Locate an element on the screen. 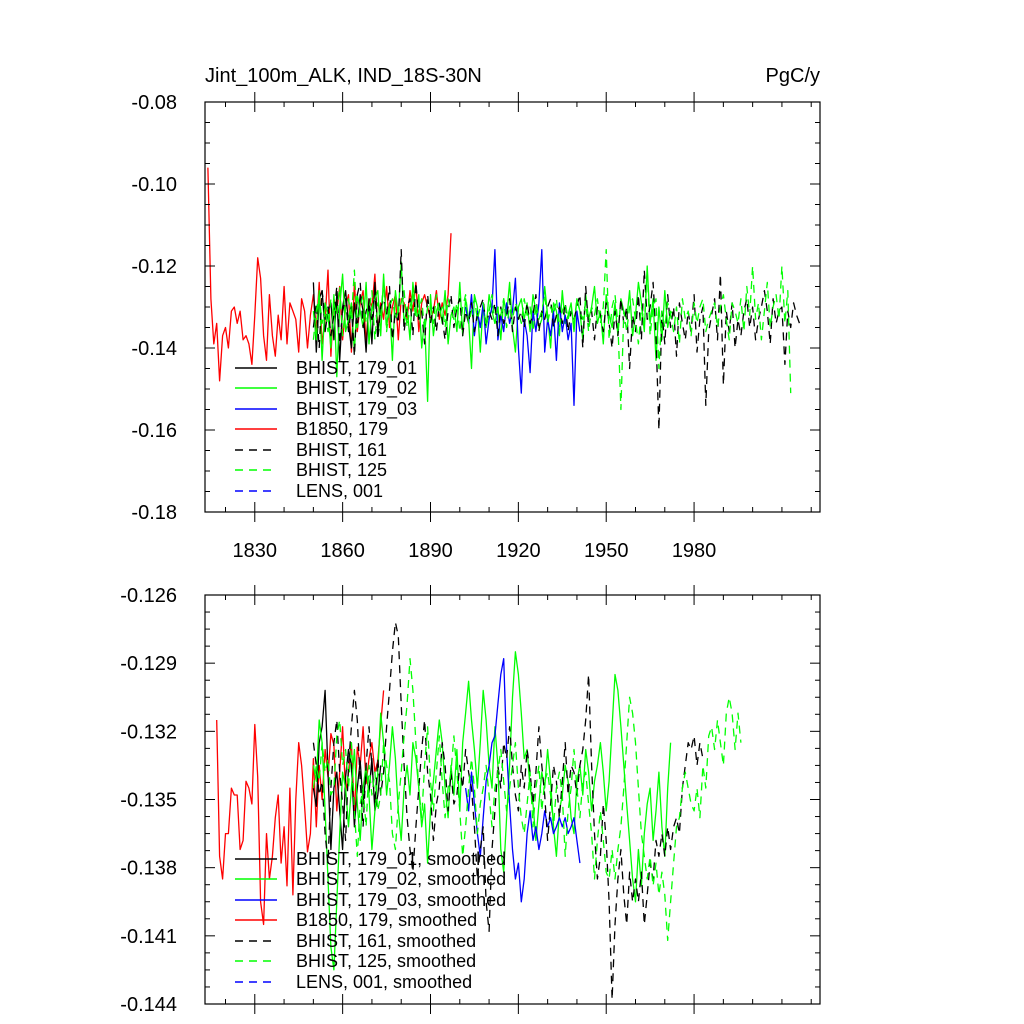 This screenshot has width=1024, height=1024. top-series-group is located at coordinates (504, 299).